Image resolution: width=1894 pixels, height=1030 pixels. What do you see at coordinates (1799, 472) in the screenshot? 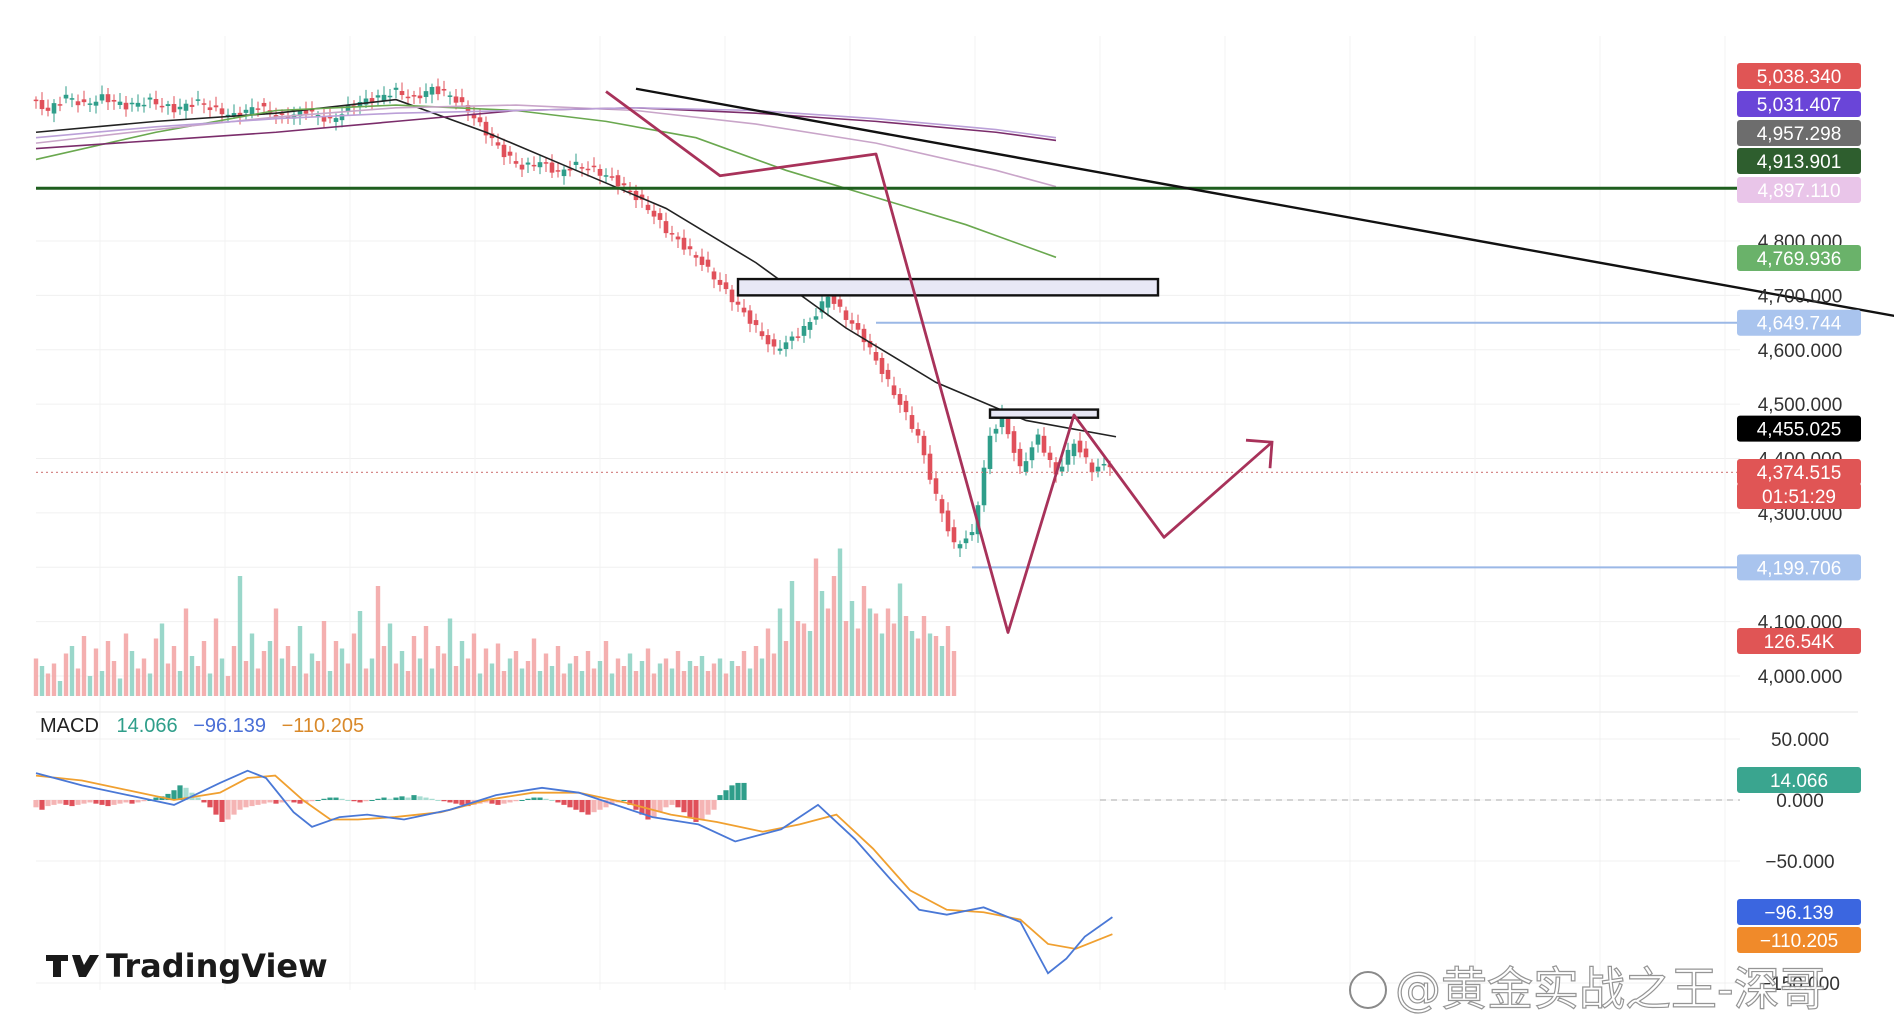
I see `price-badge-bg` at bounding box center [1799, 472].